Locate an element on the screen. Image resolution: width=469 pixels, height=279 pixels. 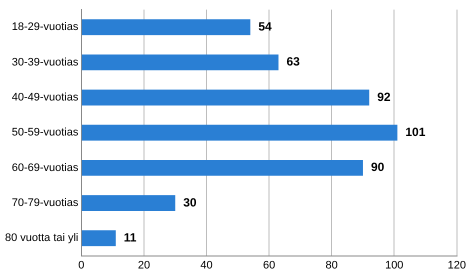
y-tick-label: 30-39-vuotias is located at coordinates (45, 62).